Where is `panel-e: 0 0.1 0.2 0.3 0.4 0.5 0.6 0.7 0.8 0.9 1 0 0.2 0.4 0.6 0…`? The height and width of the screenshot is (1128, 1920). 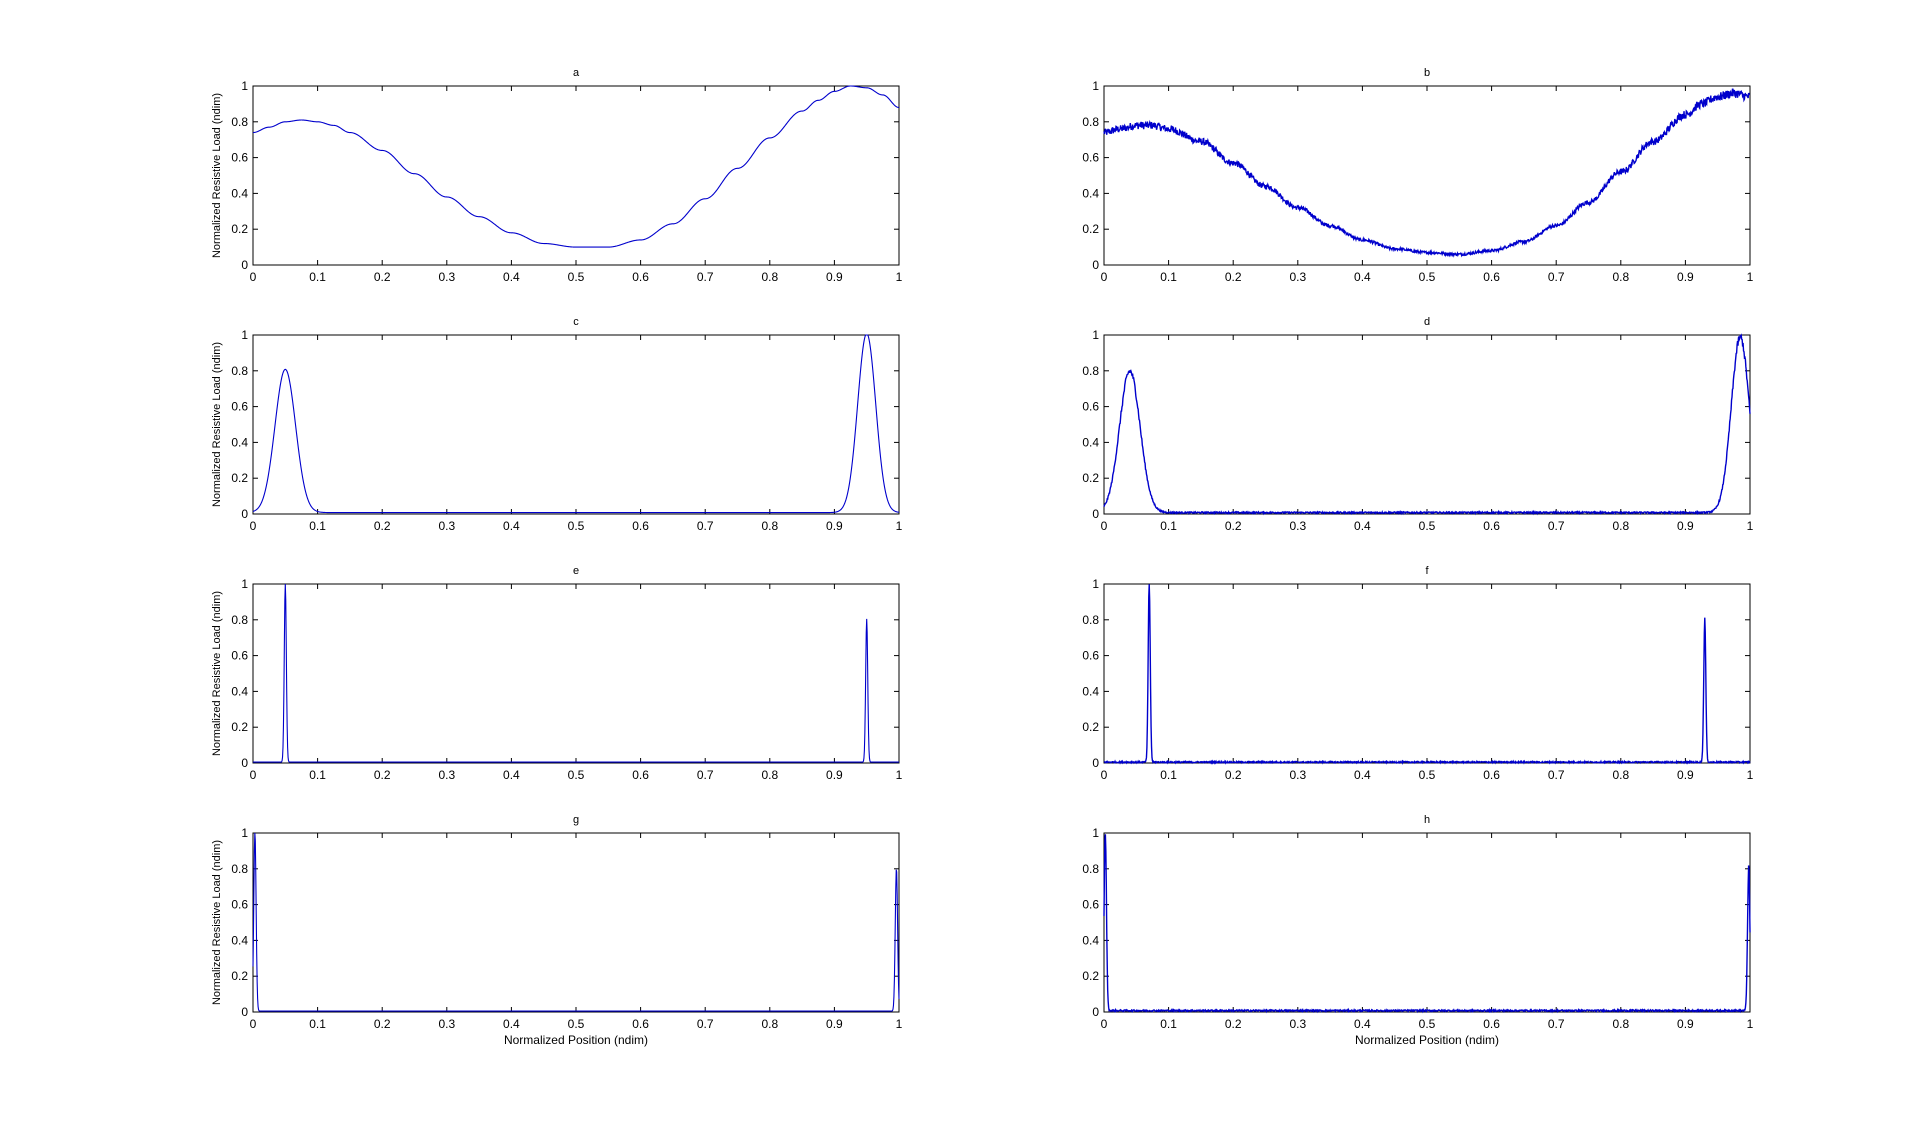
panel-e: 0 0.1 0.2 0.3 0.4 0.5 0.6 0.7 0.8 0.9 1 0 0.2 0.4 0.6 0… is located at coordinates (557, 673).